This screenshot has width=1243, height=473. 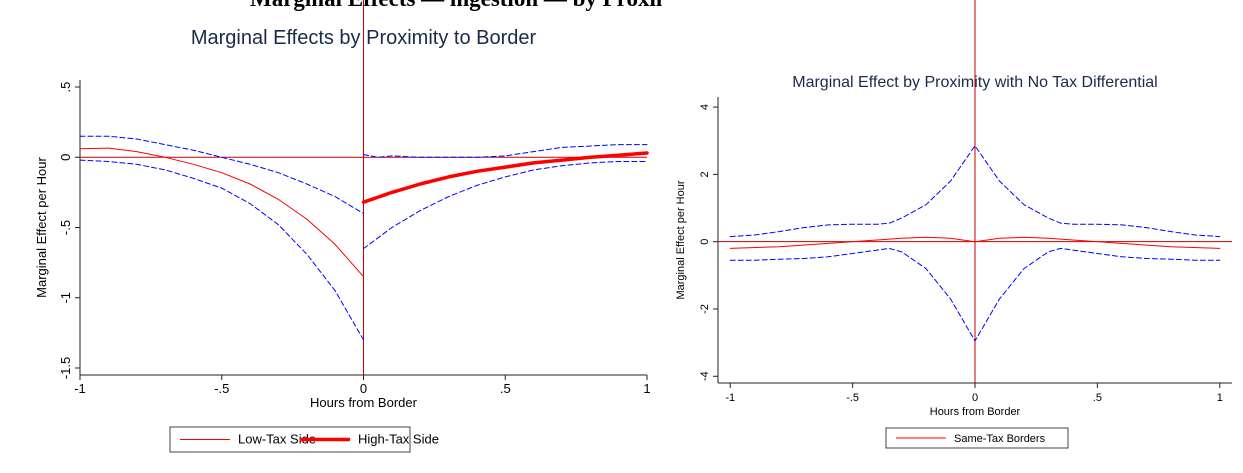 What do you see at coordinates (705, 107) in the screenshot?
I see `y-tick-label: 4` at bounding box center [705, 107].